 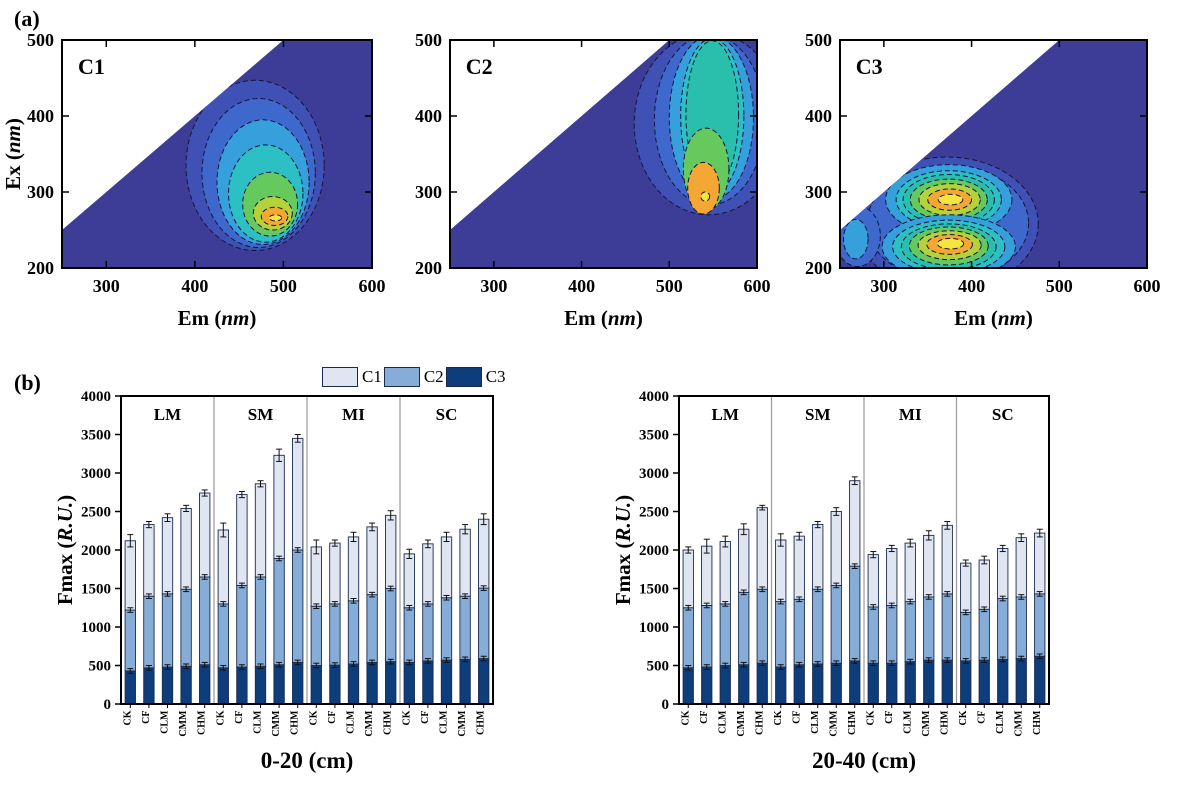 I want to click on bar-lm-clm, so click(x=725, y=620).